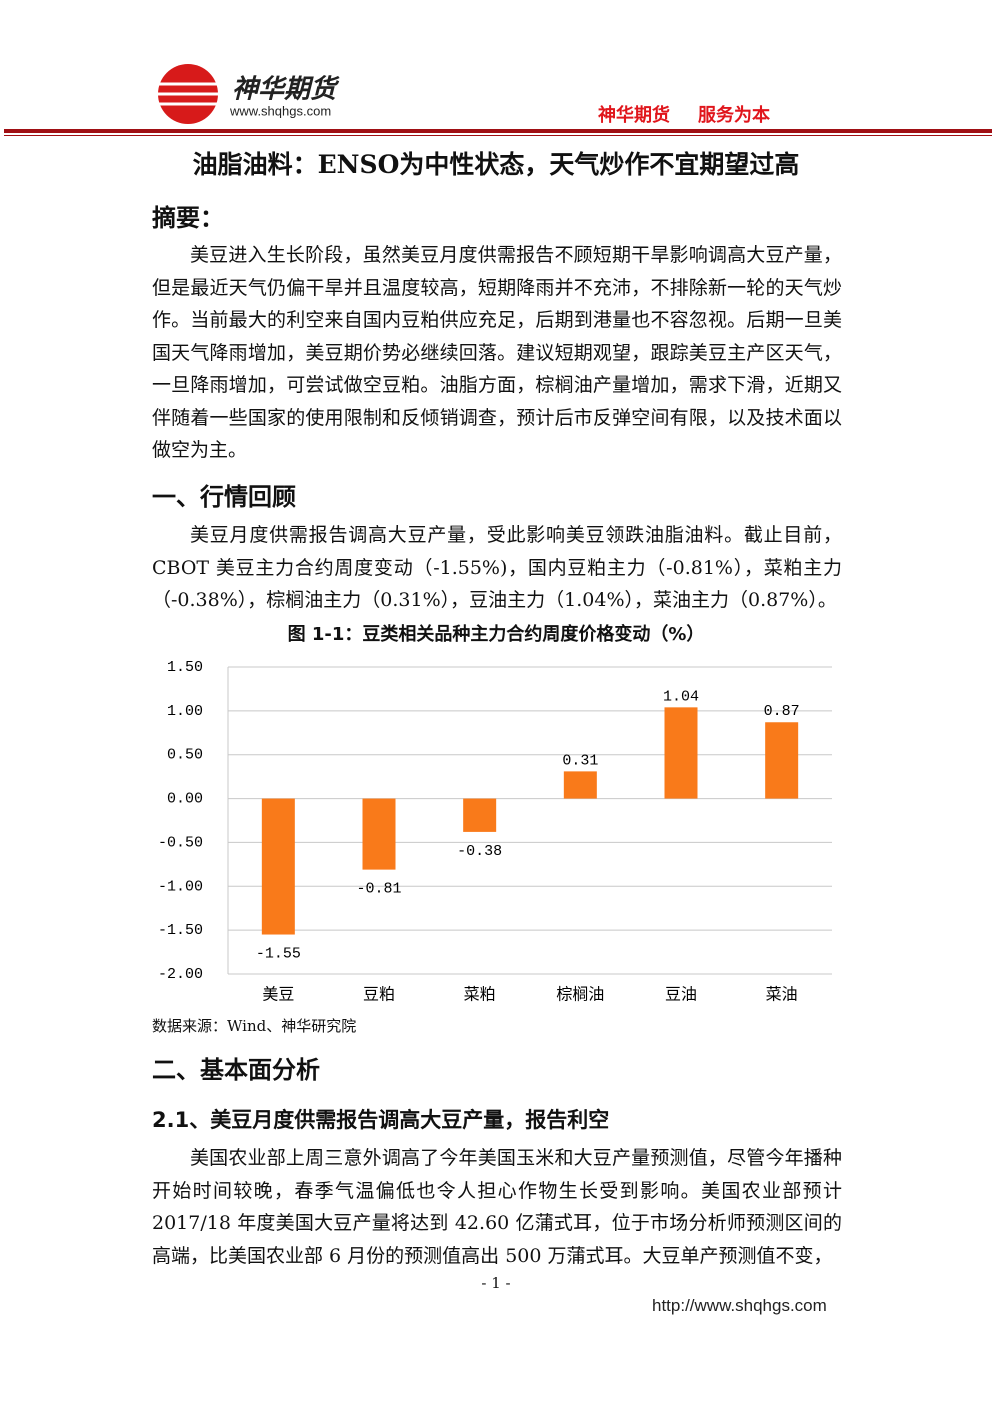  What do you see at coordinates (498, 100) in the screenshot?
I see `header: 神华期货 www.shqhgs.com 神华期货 服务为本` at bounding box center [498, 100].